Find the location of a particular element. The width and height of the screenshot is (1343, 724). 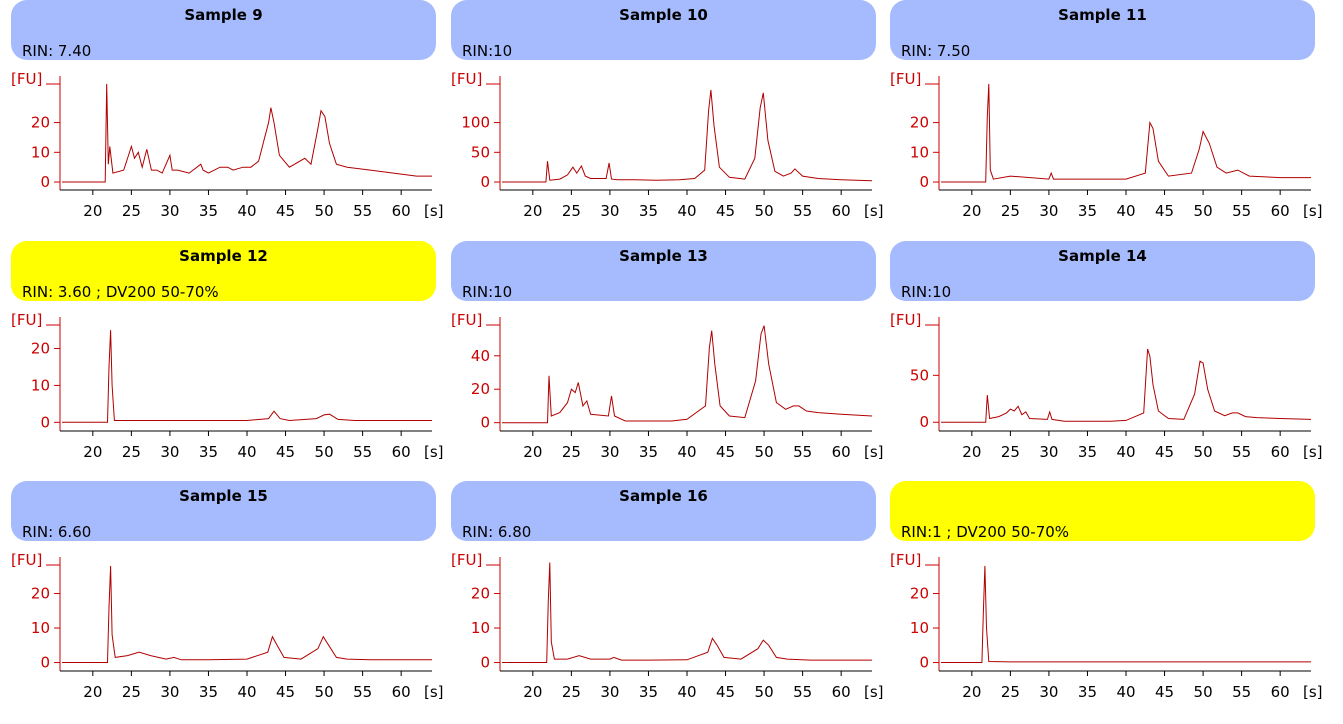

y-tick-label: 40 is located at coordinates (480, 356).